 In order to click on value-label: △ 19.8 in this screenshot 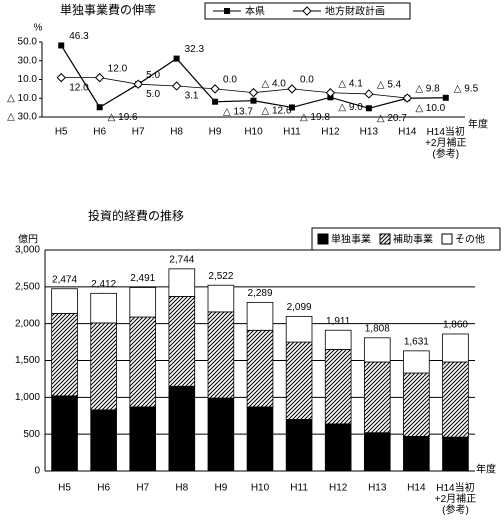, I will do `click(315, 117)`.